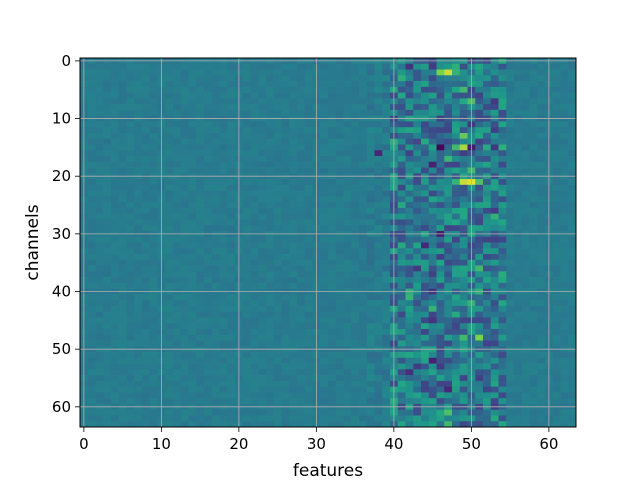 This screenshot has height=480, width=640. What do you see at coordinates (471, 444) in the screenshot?
I see `x-tick-label: 50` at bounding box center [471, 444].